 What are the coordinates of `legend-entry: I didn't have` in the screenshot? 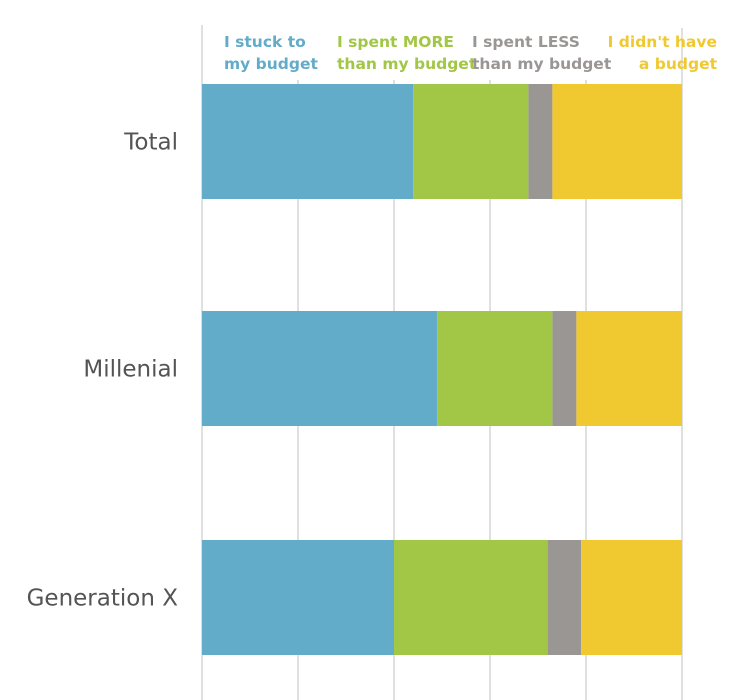 It's located at (662, 42).